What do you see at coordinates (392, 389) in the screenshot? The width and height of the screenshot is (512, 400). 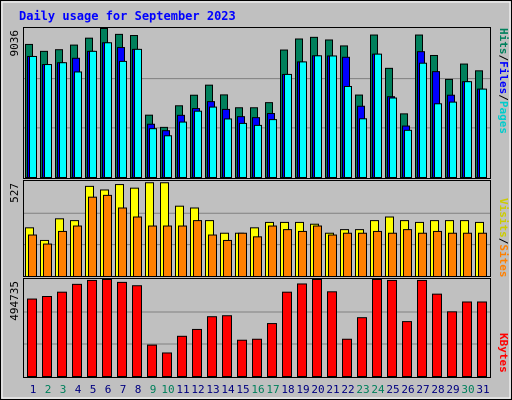 I see `day-label: 25` at bounding box center [392, 389].